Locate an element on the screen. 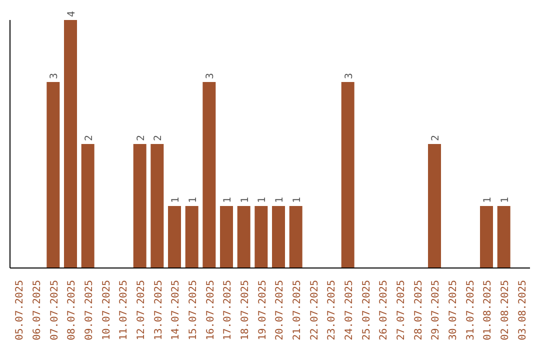  x-tick-label: 12.07.2025 is located at coordinates (141, 310).